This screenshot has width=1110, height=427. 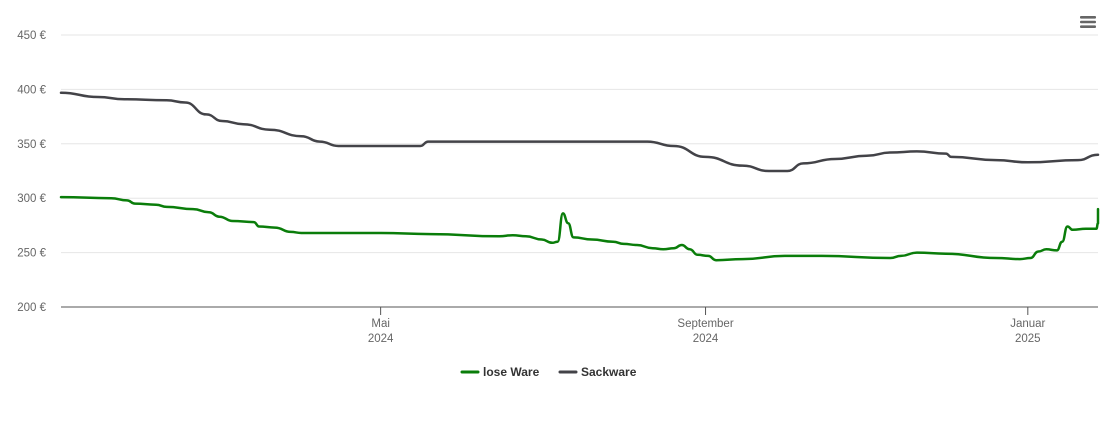 What do you see at coordinates (380, 324) in the screenshot?
I see `x-tick-label-month: Mai` at bounding box center [380, 324].